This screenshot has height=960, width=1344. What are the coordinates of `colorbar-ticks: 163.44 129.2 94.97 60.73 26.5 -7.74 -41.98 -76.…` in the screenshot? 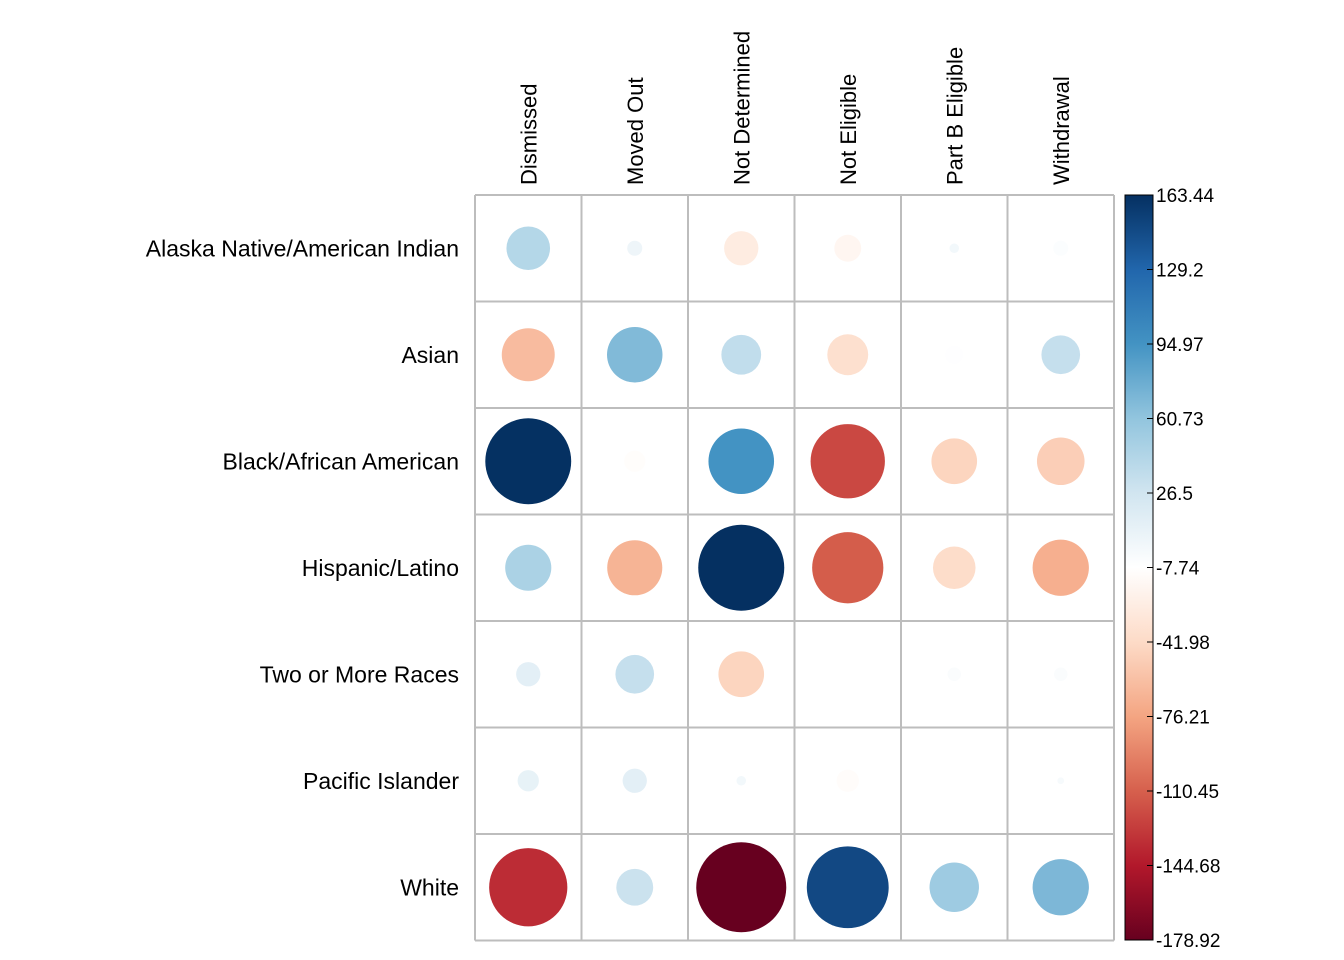 It's located at (1183, 569).